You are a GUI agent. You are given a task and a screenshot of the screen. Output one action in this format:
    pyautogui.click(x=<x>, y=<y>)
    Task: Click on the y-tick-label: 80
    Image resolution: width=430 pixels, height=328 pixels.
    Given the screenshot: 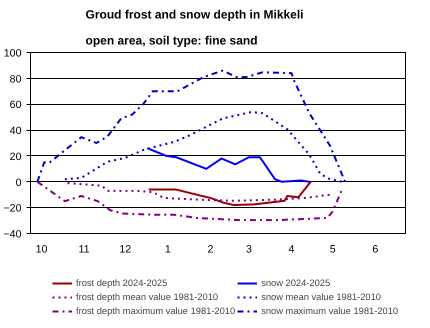 What is the action you would take?
    pyautogui.click(x=16, y=79)
    